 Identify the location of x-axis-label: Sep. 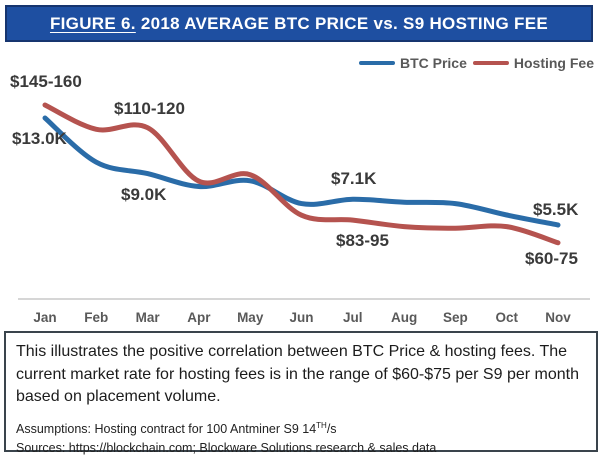
(455, 317).